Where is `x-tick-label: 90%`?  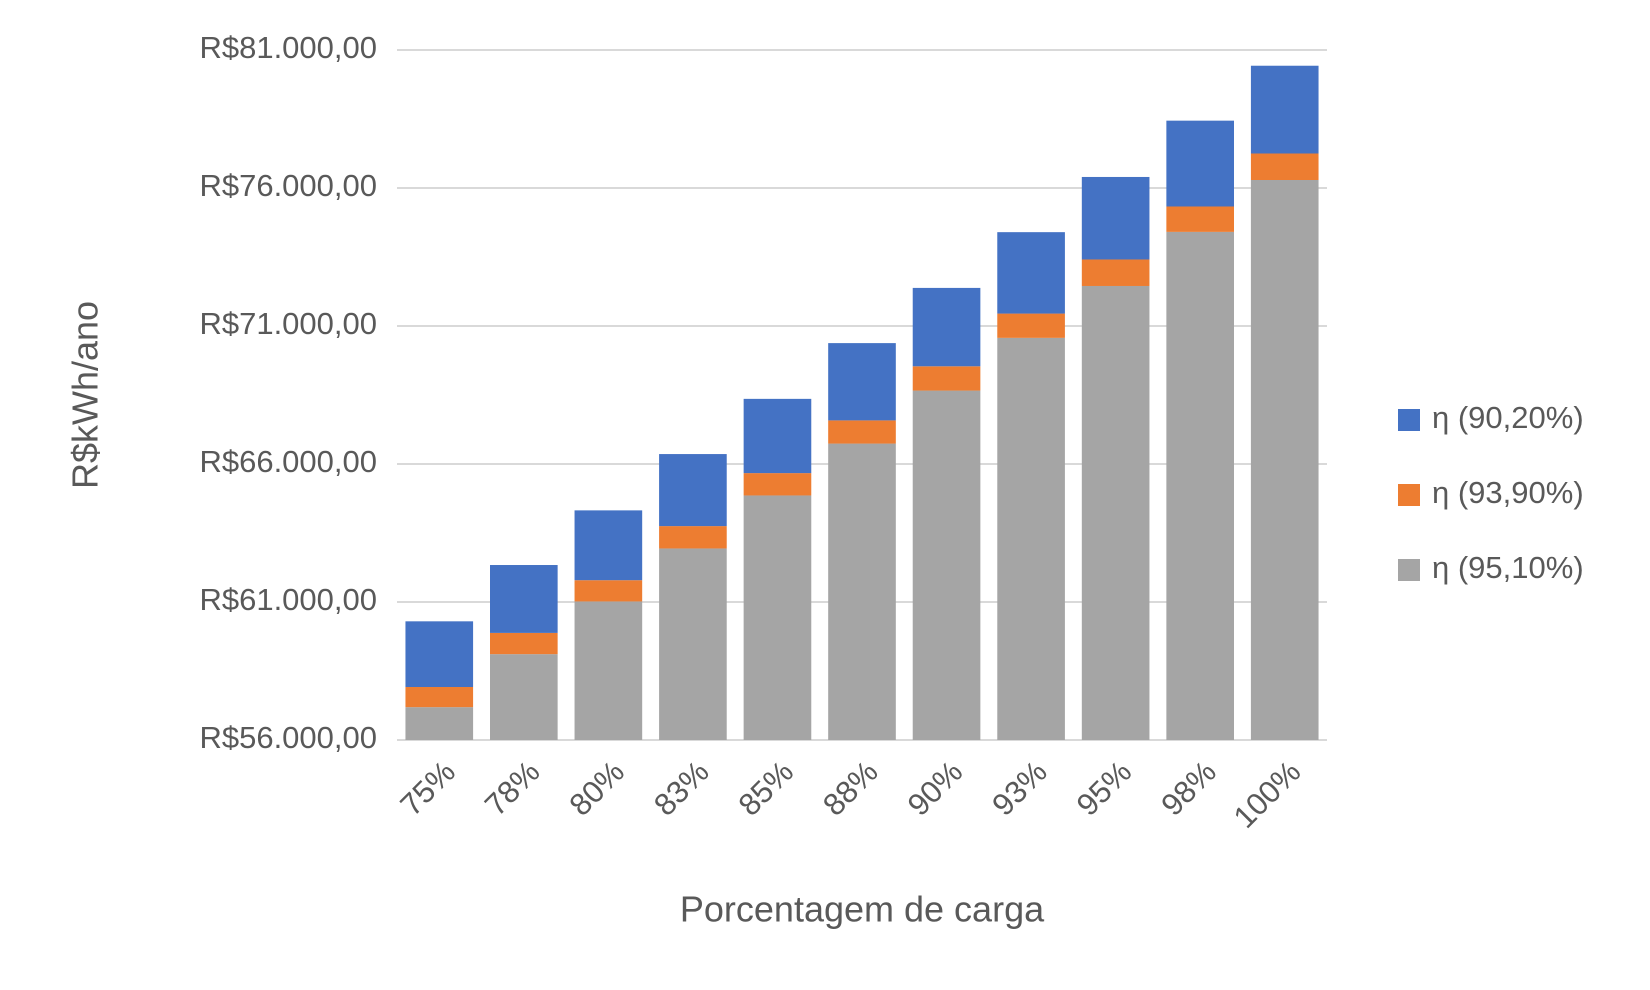 x-tick-label: 90% is located at coordinates (935, 788).